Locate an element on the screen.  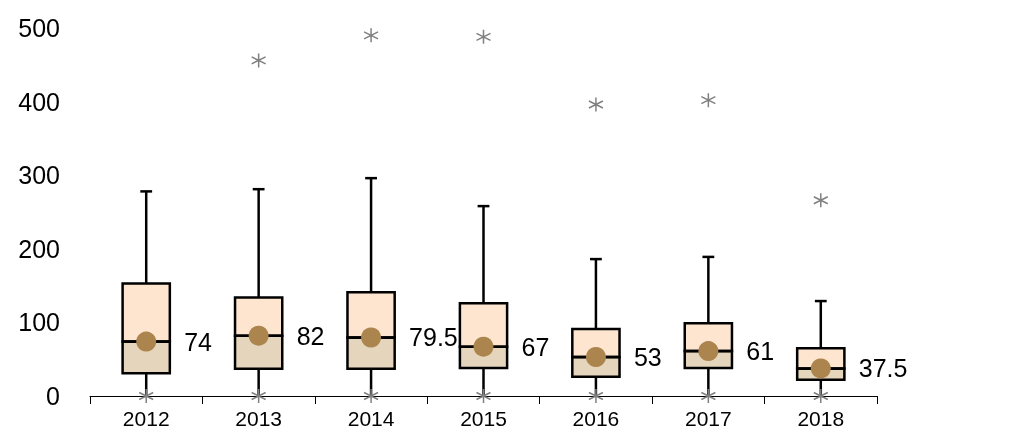
x-tick-label: 2013 is located at coordinates (258, 418).